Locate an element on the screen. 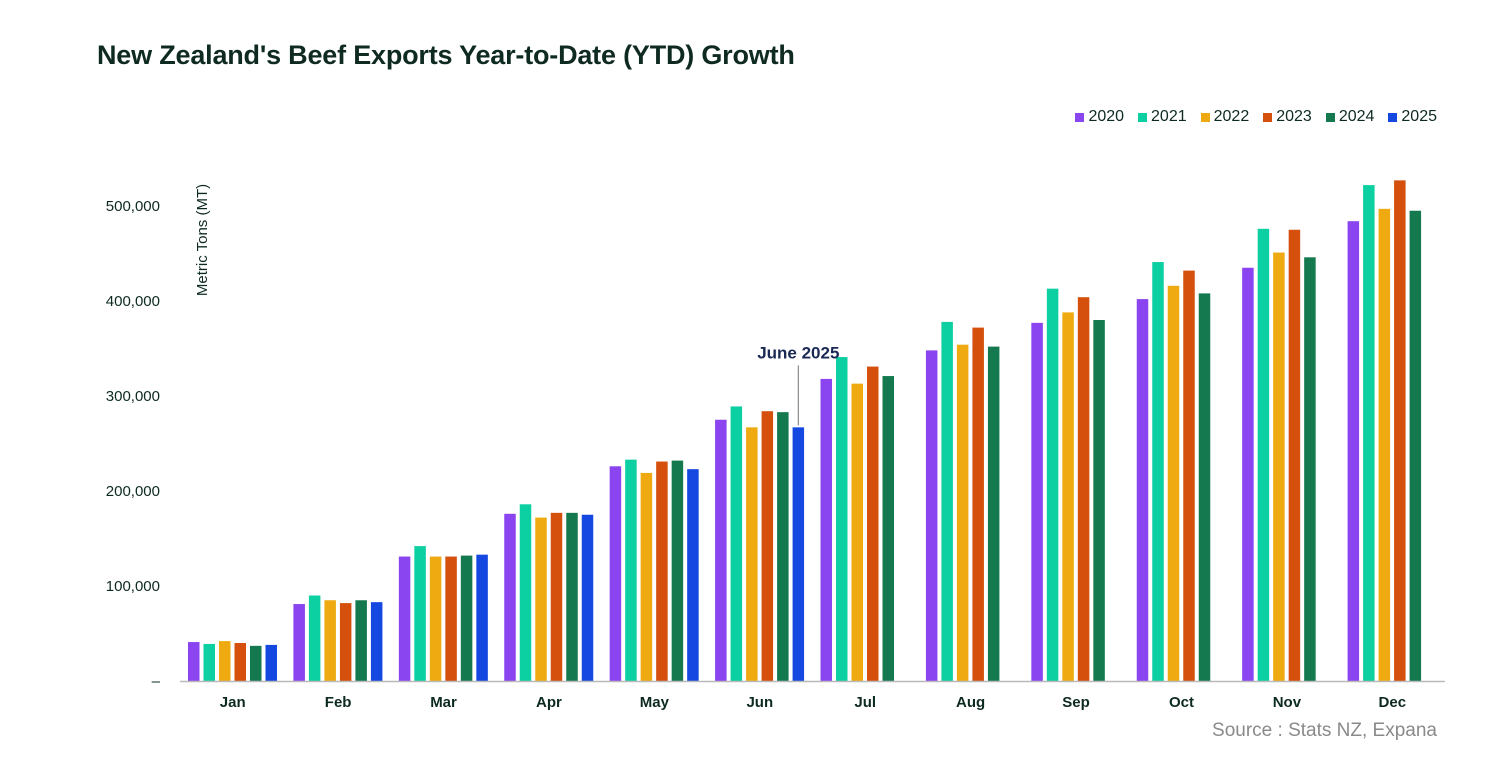 The height and width of the screenshot is (776, 1505). bar-2022-aug is located at coordinates (962, 512).